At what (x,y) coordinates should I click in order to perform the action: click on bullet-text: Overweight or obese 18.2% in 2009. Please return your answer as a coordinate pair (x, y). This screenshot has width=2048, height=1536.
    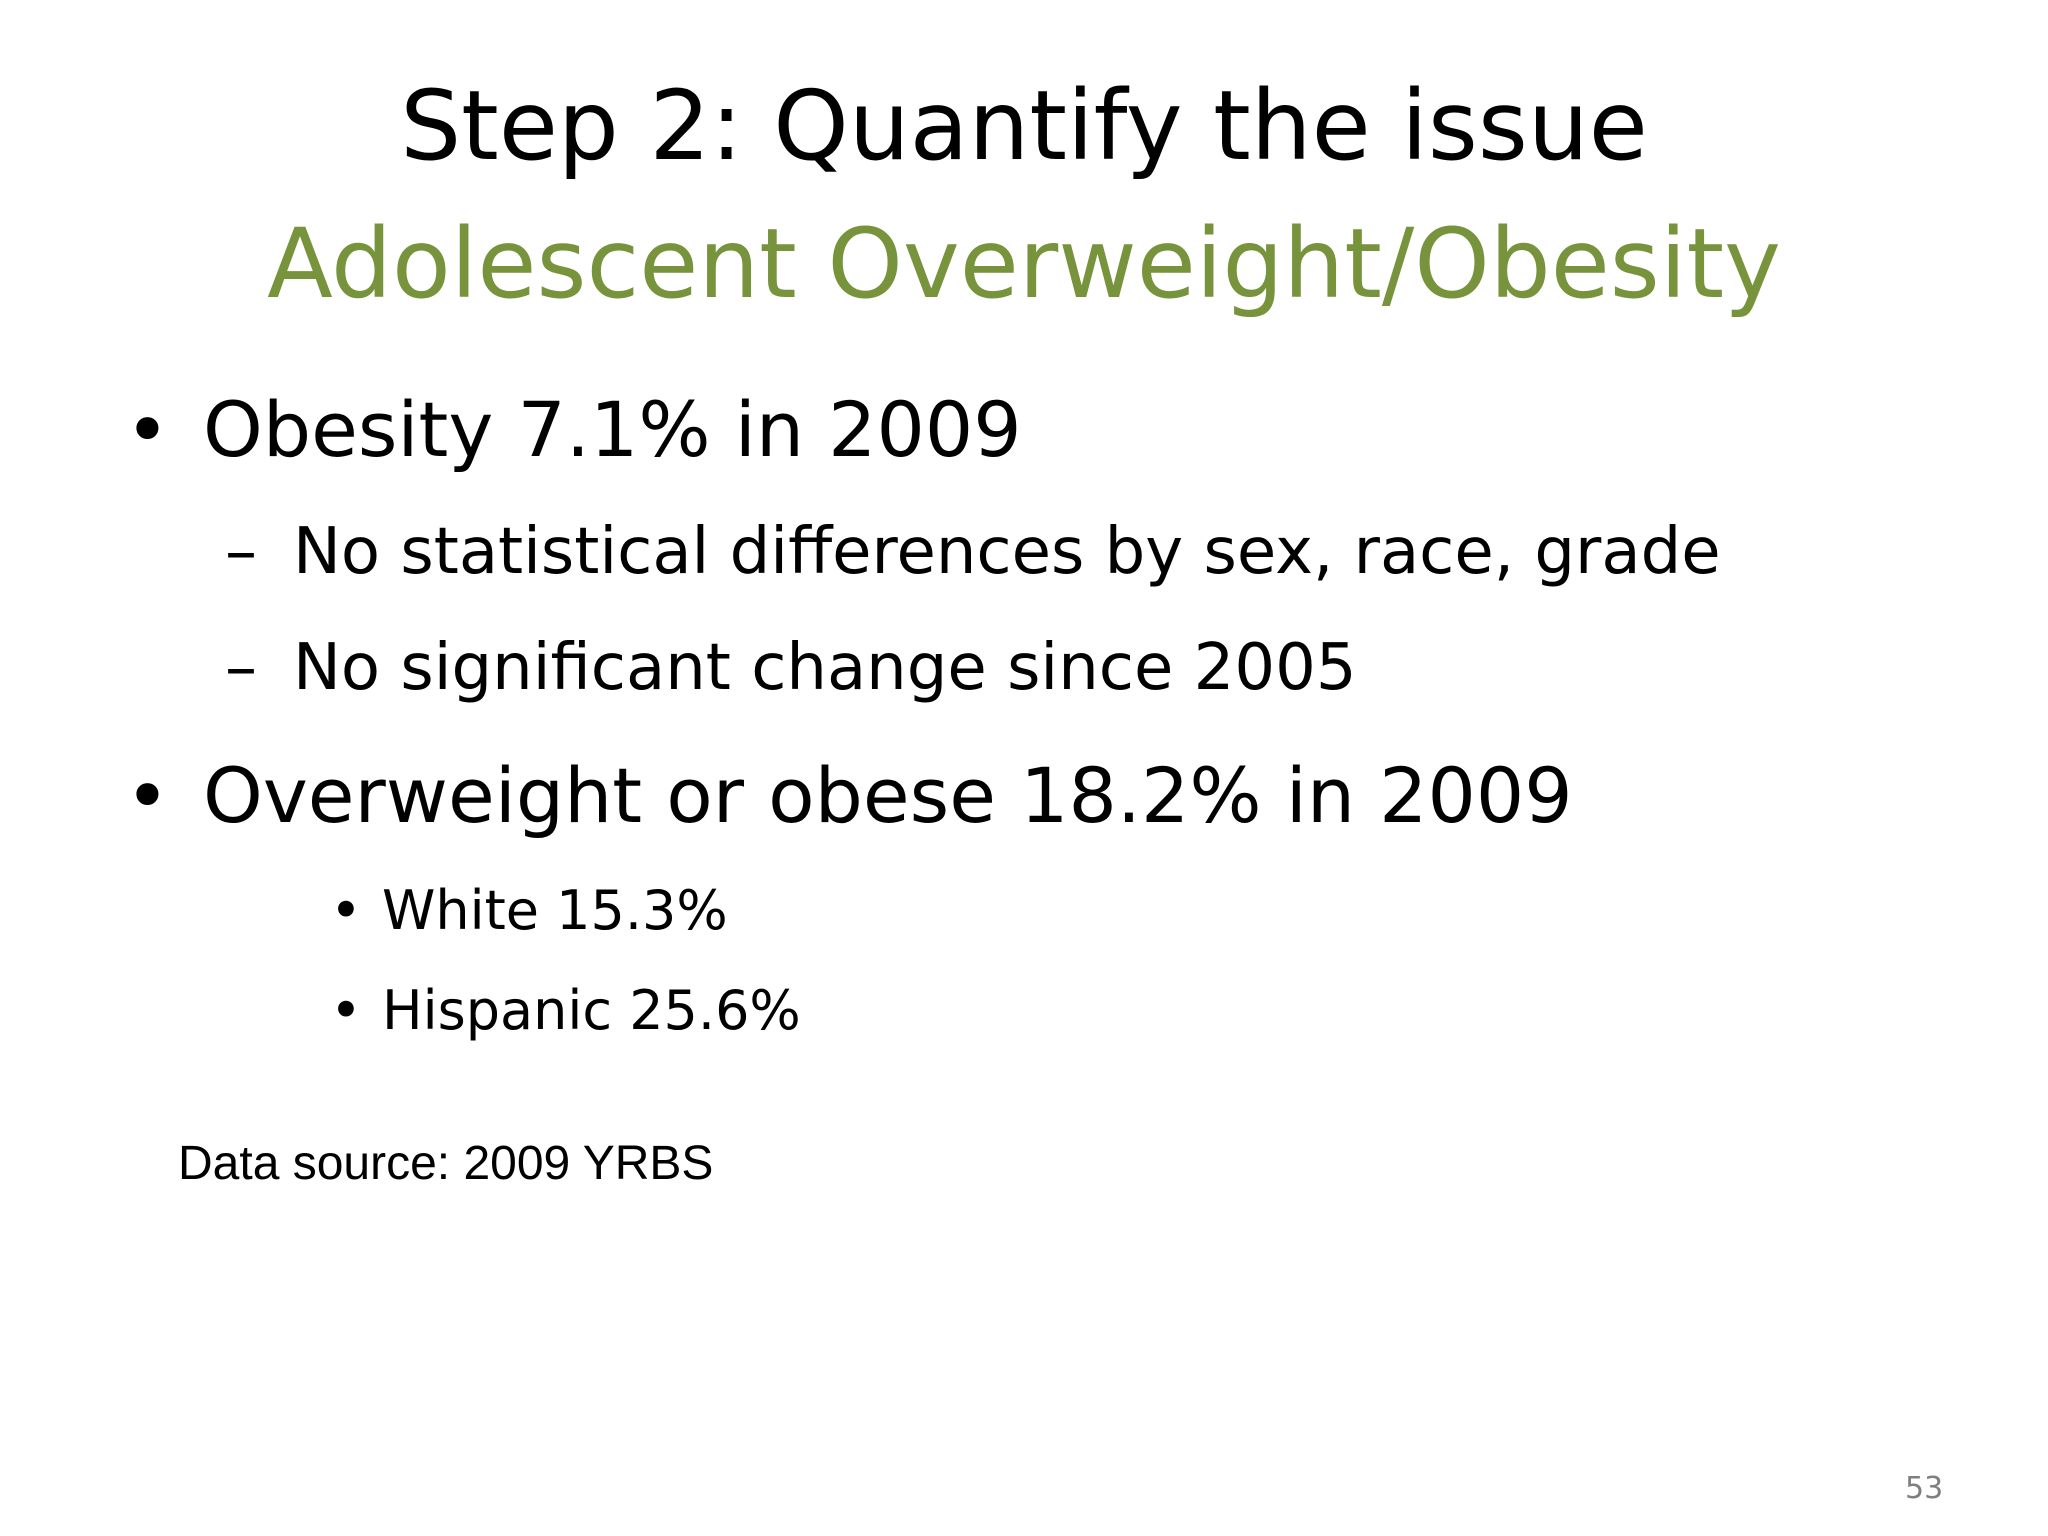
    Looking at the image, I should click on (888, 795).